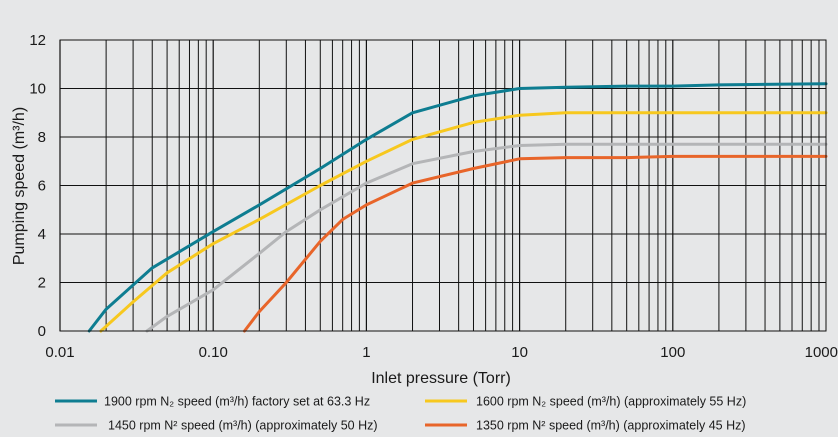  I want to click on x-axis-title: Inlet pressure (Torr), so click(441, 378).